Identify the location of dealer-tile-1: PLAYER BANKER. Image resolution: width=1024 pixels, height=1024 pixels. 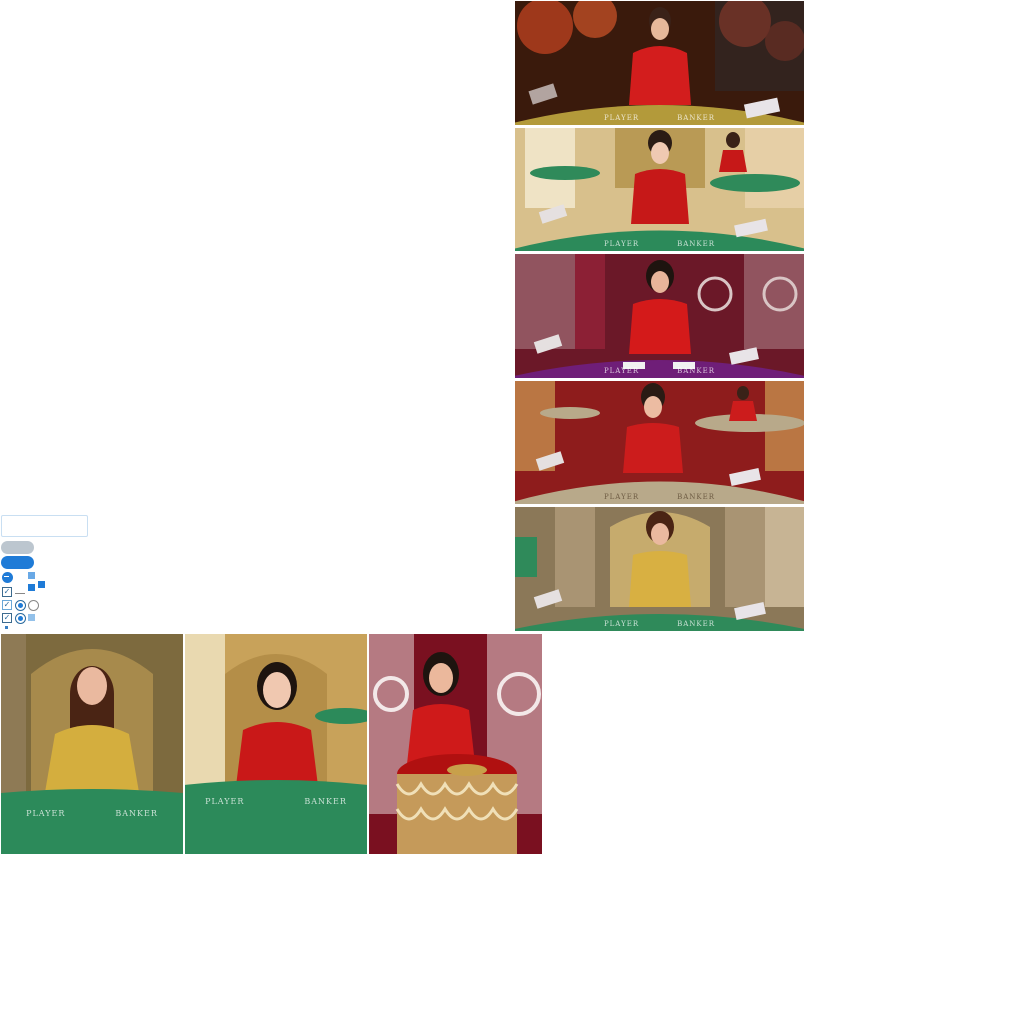
(659, 63).